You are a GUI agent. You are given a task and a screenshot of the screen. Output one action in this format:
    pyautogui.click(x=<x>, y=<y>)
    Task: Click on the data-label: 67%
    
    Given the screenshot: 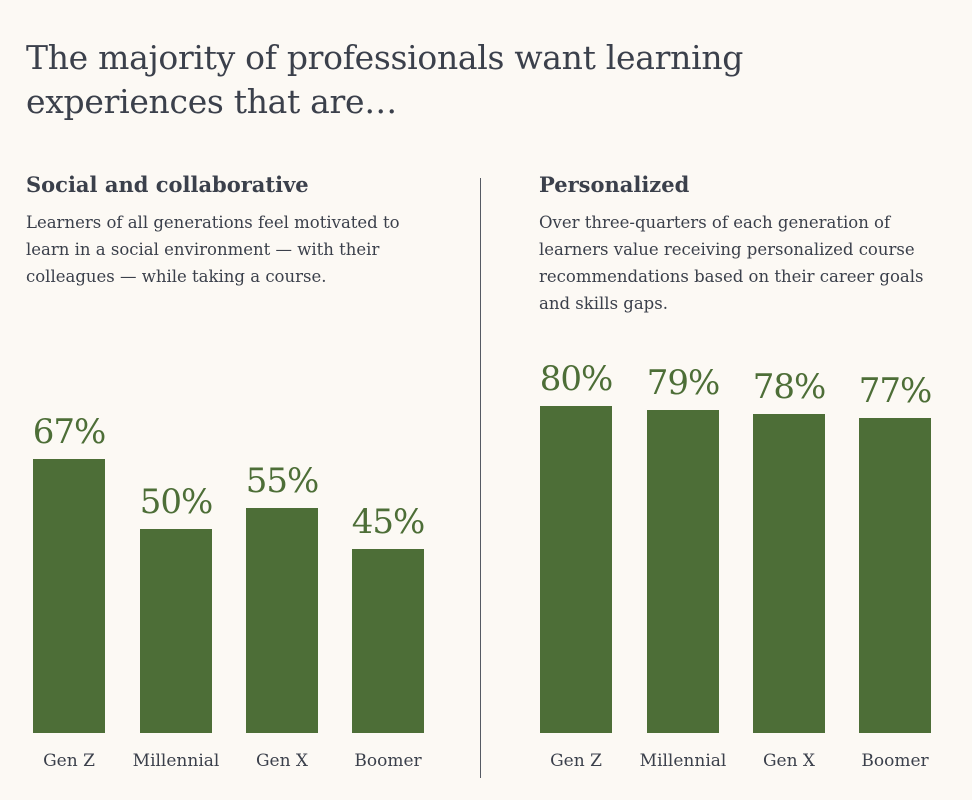 What is the action you would take?
    pyautogui.click(x=69, y=431)
    